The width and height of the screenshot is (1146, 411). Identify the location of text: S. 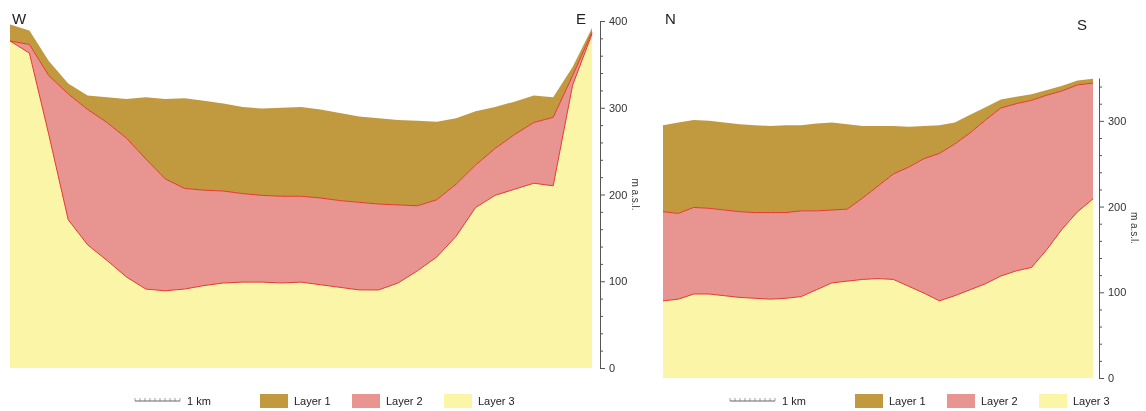
(1081, 24).